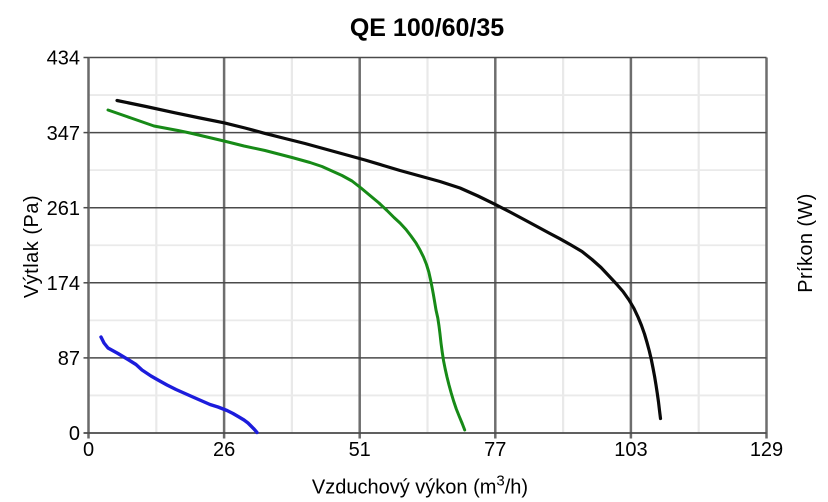 The height and width of the screenshot is (502, 828). Describe the element at coordinates (63, 59) in the screenshot. I see `svg-text: 434` at that location.